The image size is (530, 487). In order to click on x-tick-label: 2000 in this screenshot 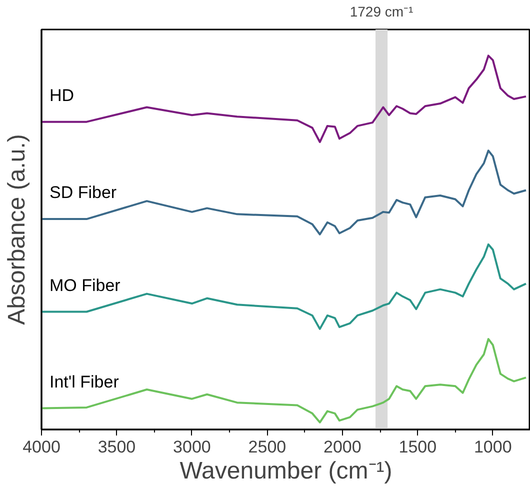, I will do `click(343, 447)`.